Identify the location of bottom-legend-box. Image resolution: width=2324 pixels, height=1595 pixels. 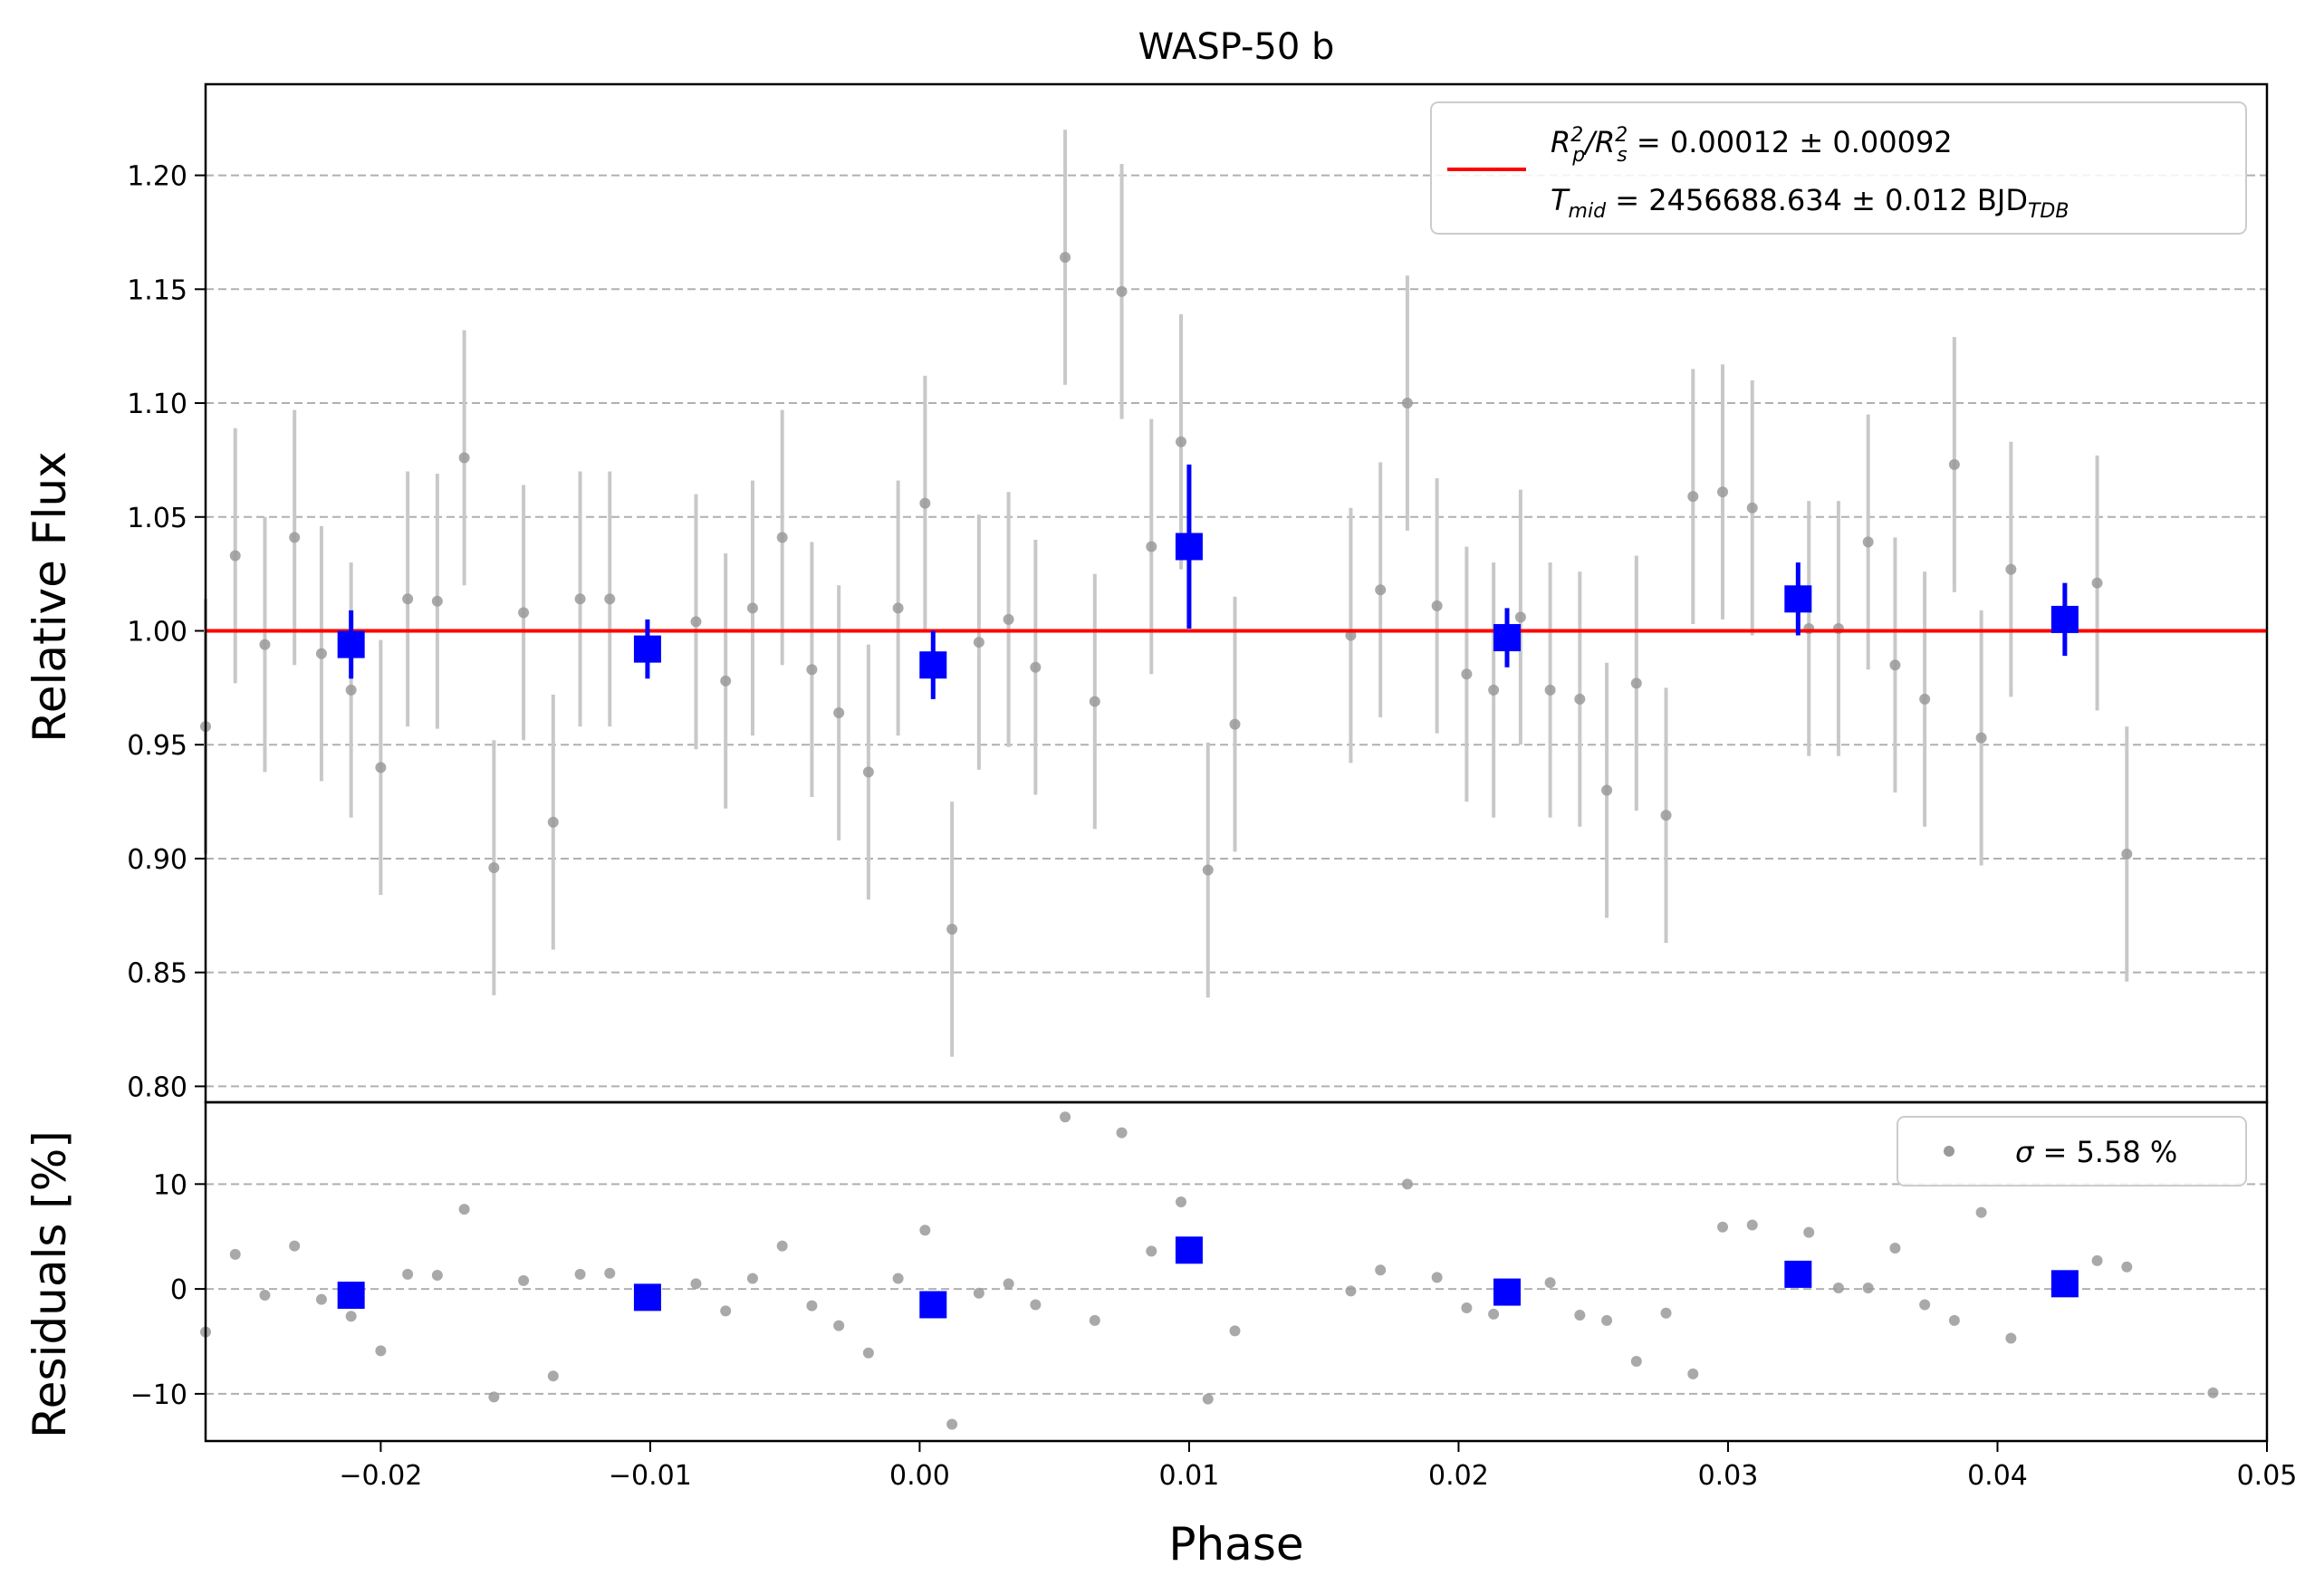
(2072, 1151).